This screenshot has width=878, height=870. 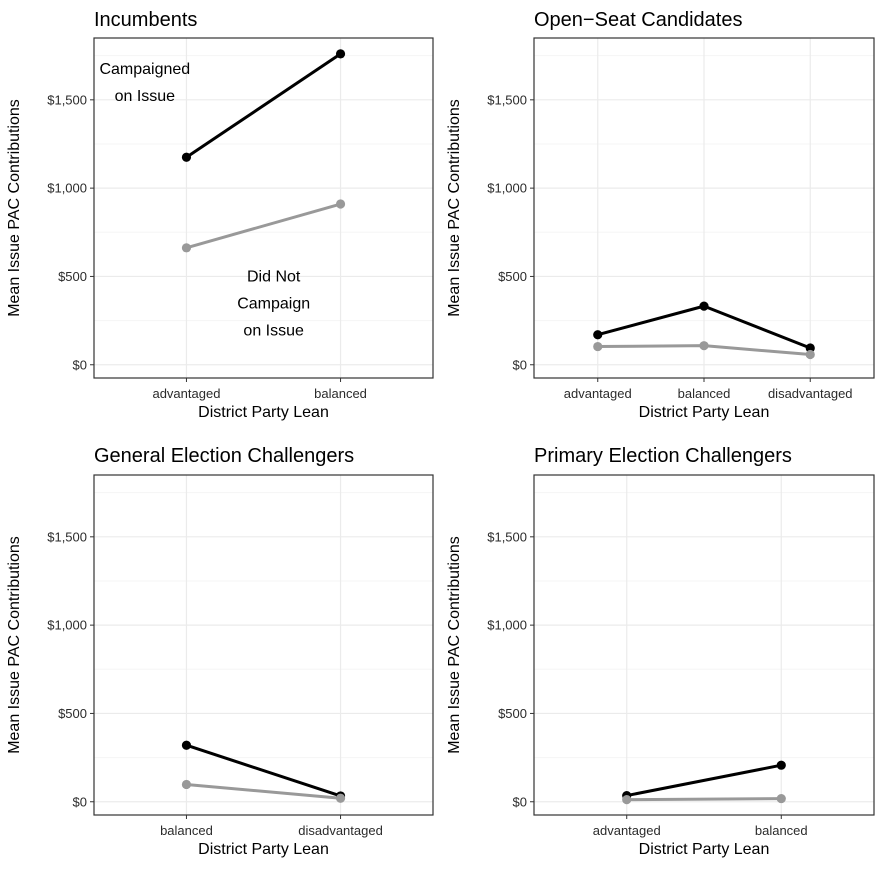 I want to click on panel-title: Open−Seat Candidates, so click(x=638, y=20).